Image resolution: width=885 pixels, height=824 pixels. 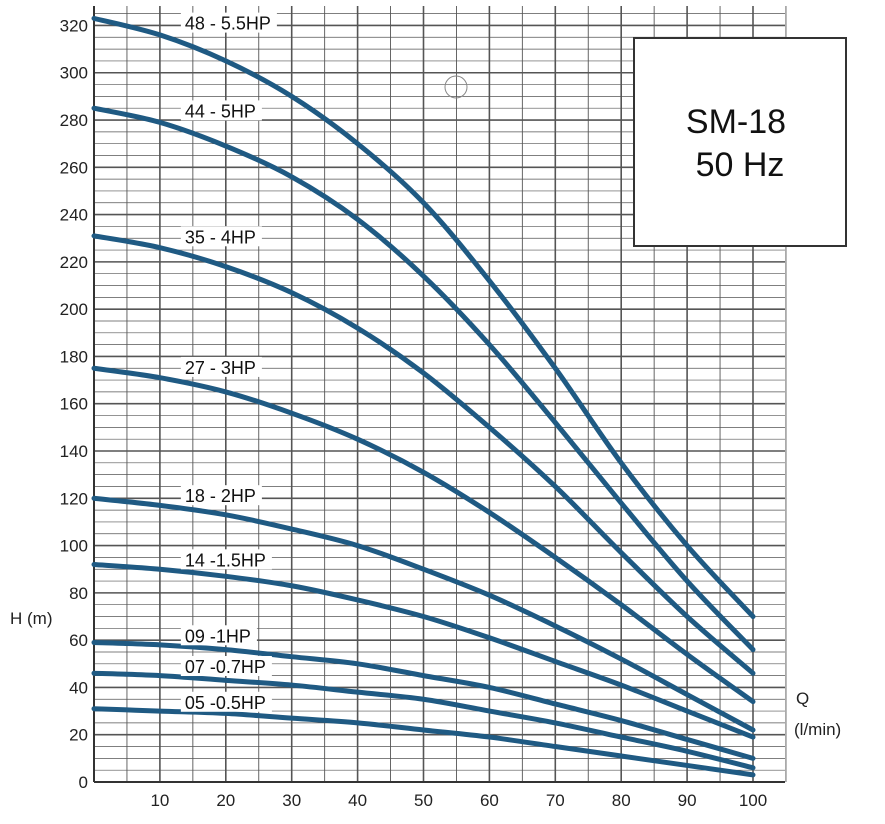 I want to click on series-label: 05 -0.5HP, so click(x=225, y=703).